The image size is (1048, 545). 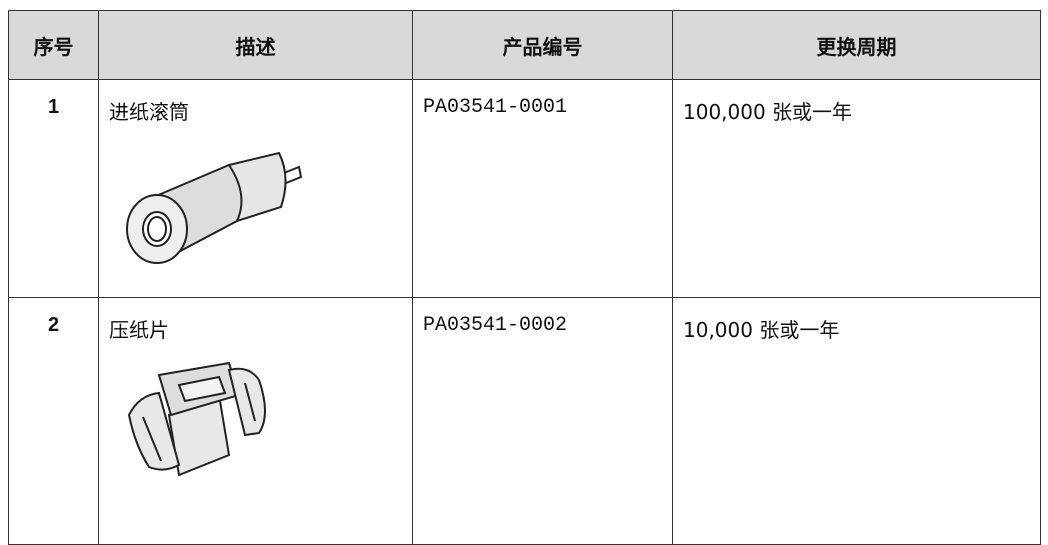 I want to click on cell-text: 100,000 张或一年, so click(x=768, y=112).